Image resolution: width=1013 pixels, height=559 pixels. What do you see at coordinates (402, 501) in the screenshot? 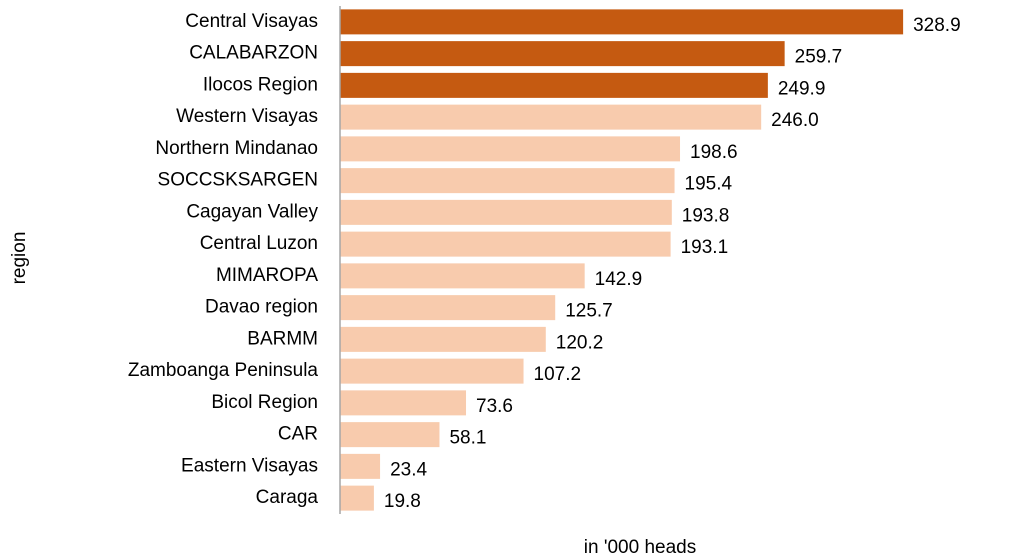
I see `value-label: 19.8` at bounding box center [402, 501].